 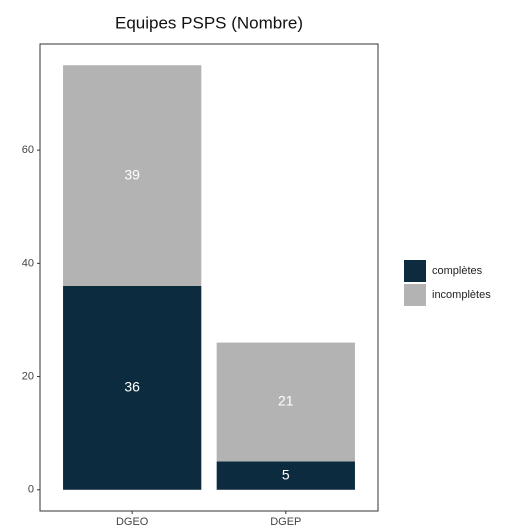 What do you see at coordinates (461, 295) in the screenshot?
I see `legend-label: incomplètes` at bounding box center [461, 295].